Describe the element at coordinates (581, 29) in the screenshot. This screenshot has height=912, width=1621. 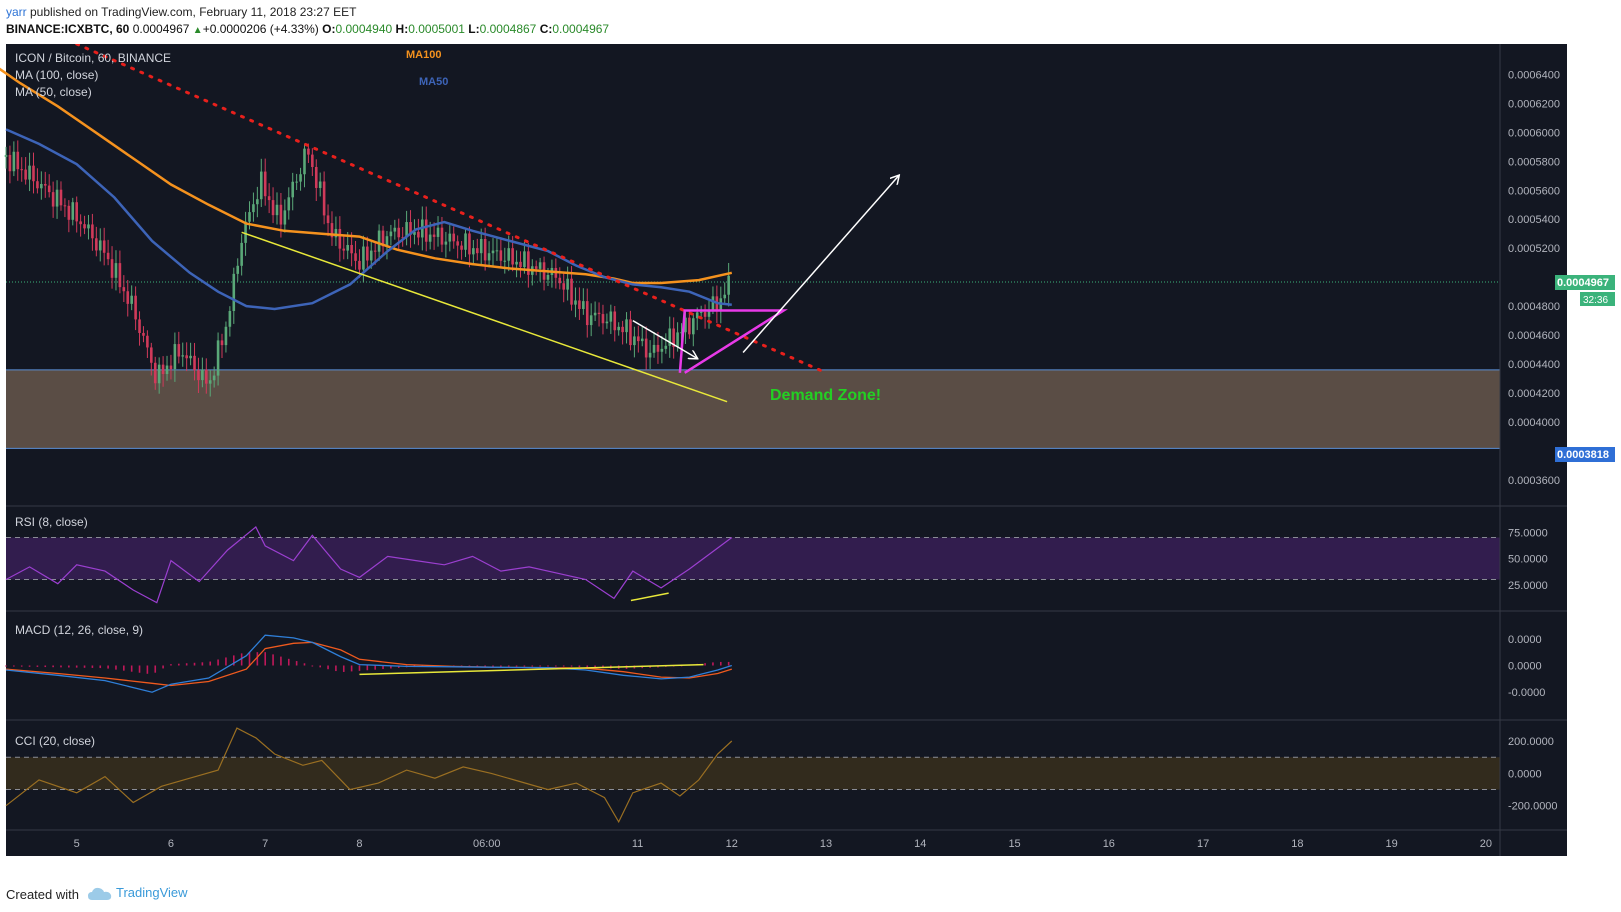
I see `close-value: 0.0004967` at that location.